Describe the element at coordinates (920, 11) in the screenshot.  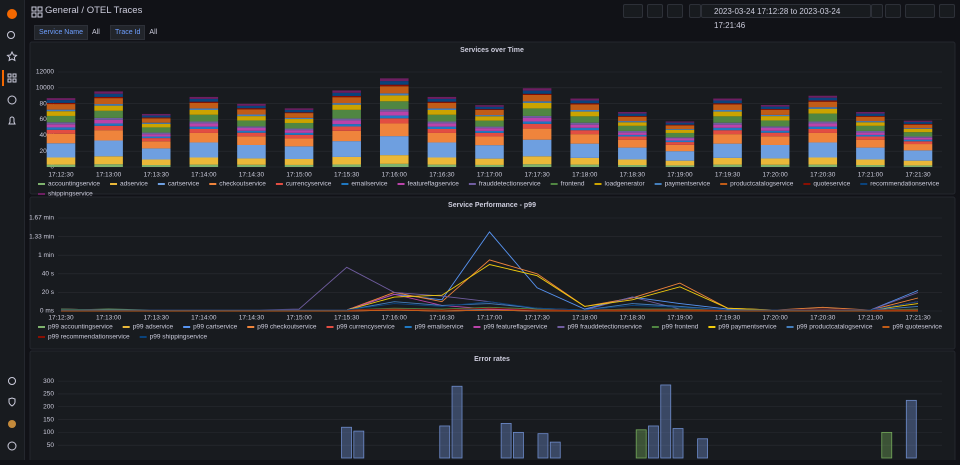
I see `refresh-button` at that location.